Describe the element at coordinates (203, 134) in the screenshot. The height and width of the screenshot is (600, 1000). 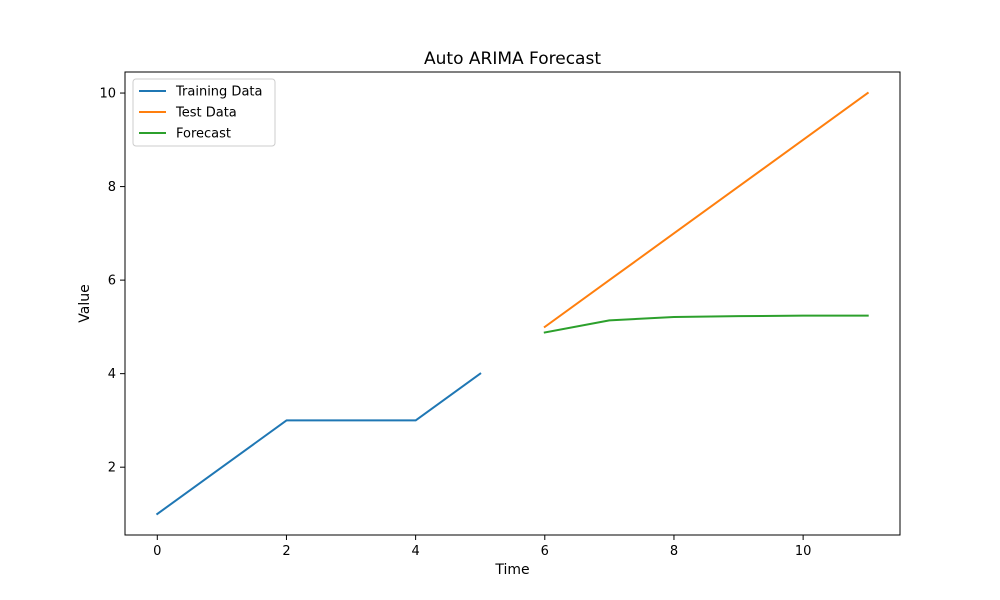
I see `legend-label-3: Forecast` at that location.